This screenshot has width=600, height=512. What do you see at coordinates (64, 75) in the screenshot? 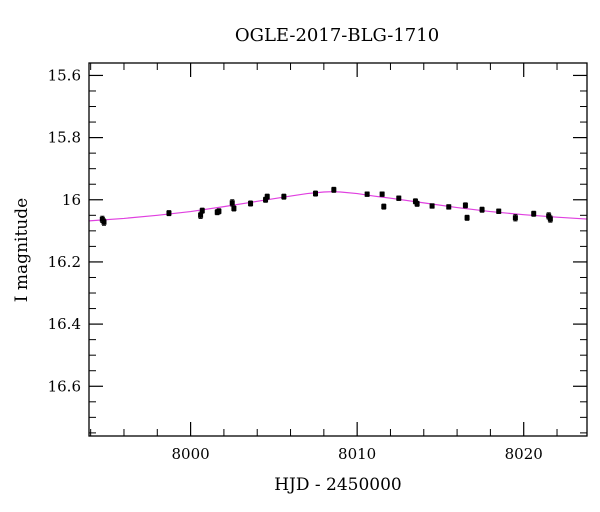
I see `y-tick-label: 15.6` at bounding box center [64, 75].